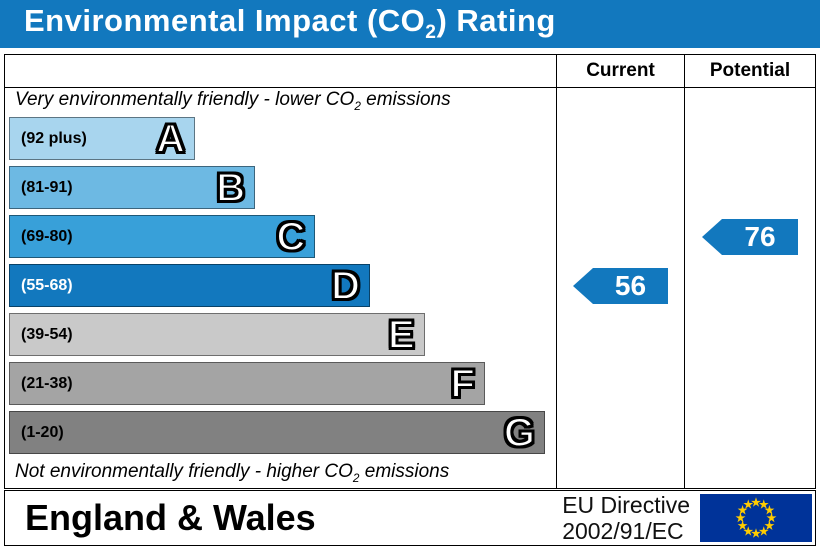 The image size is (820, 547). Describe the element at coordinates (47, 334) in the screenshot. I see `band-range-label: (39-54)` at that location.